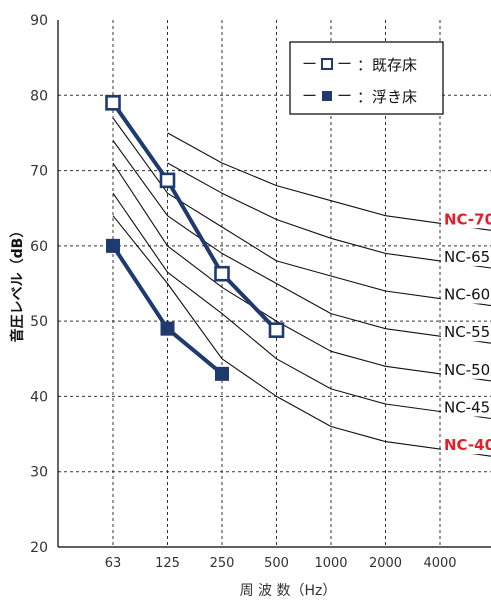 This screenshot has height=603, width=491. I want to click on nc-label-nc-55: NC-55, so click(467, 332).